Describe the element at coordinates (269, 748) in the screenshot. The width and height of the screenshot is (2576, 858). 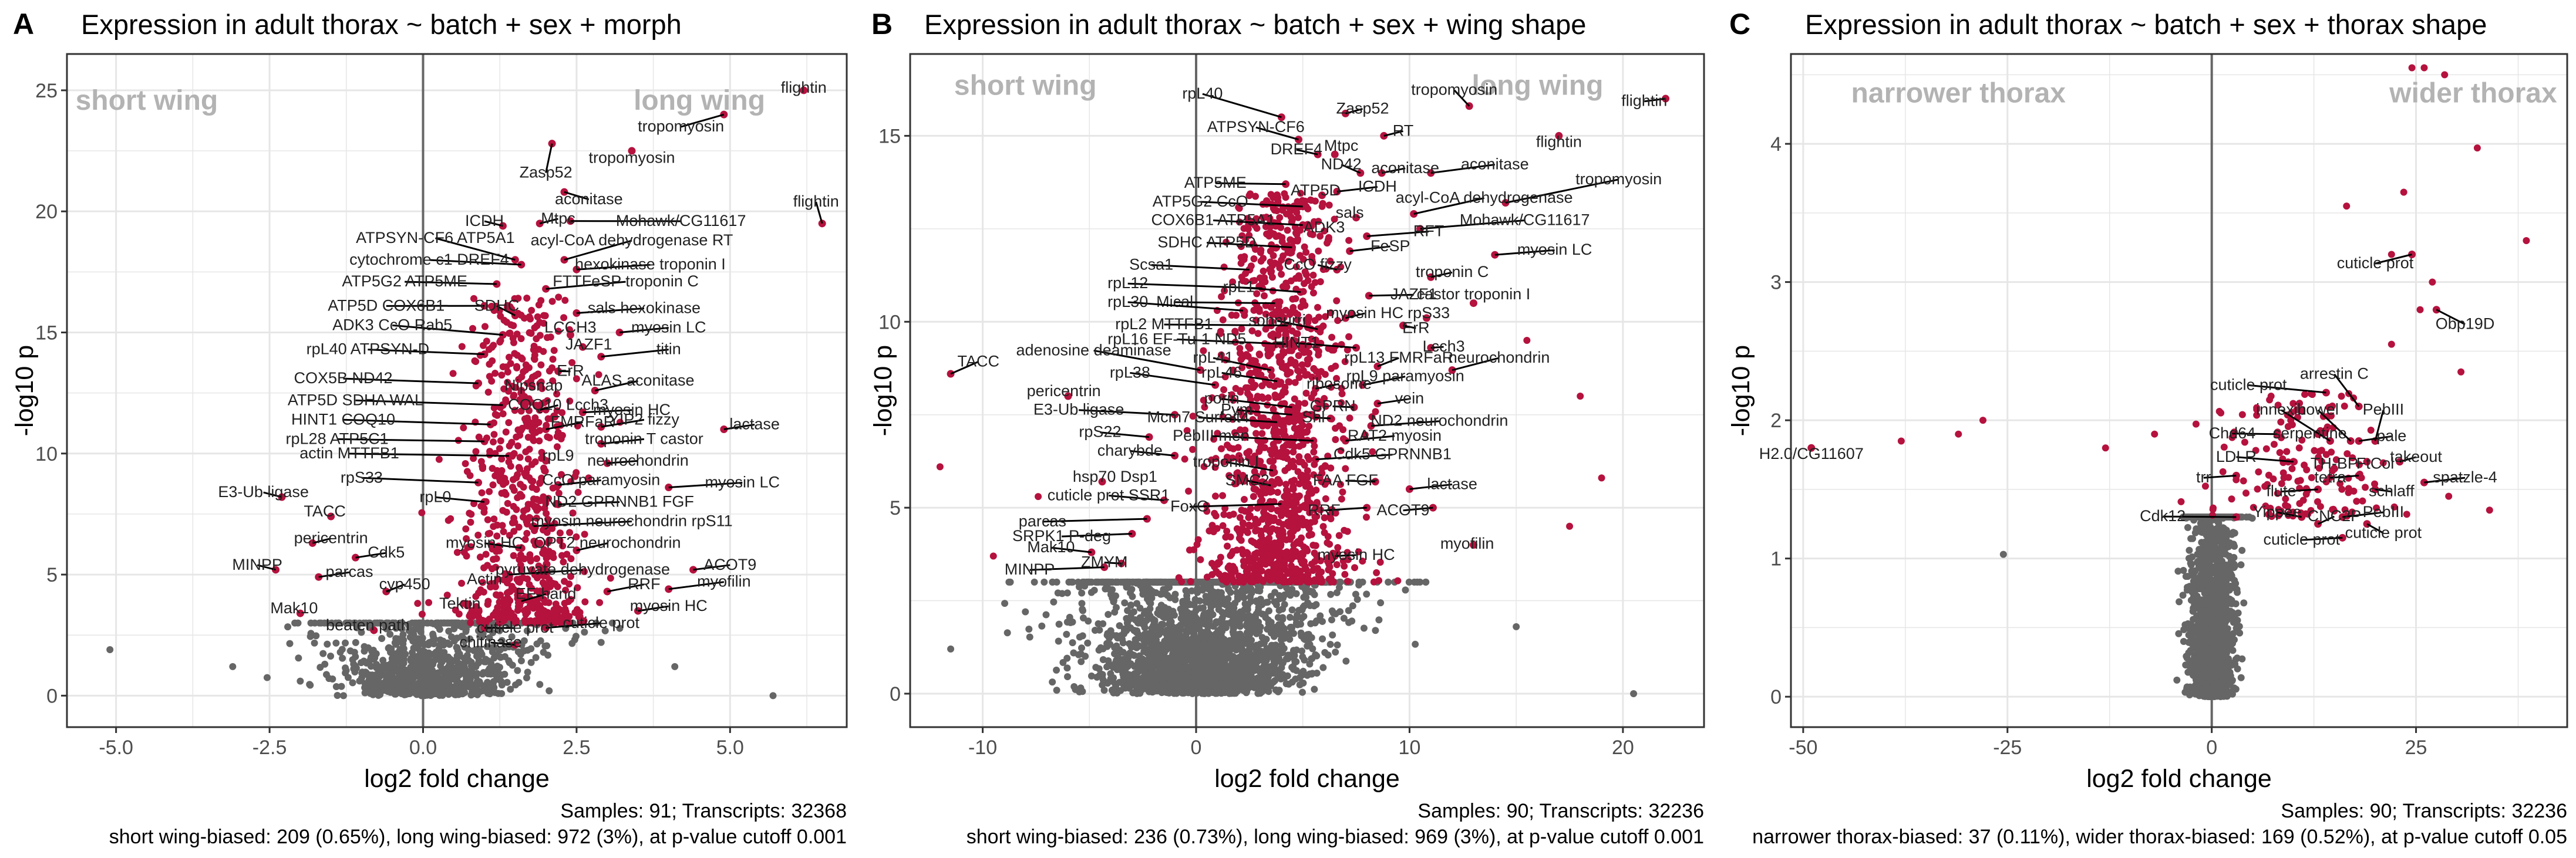
I see `x-tick-label: -2.5` at that location.